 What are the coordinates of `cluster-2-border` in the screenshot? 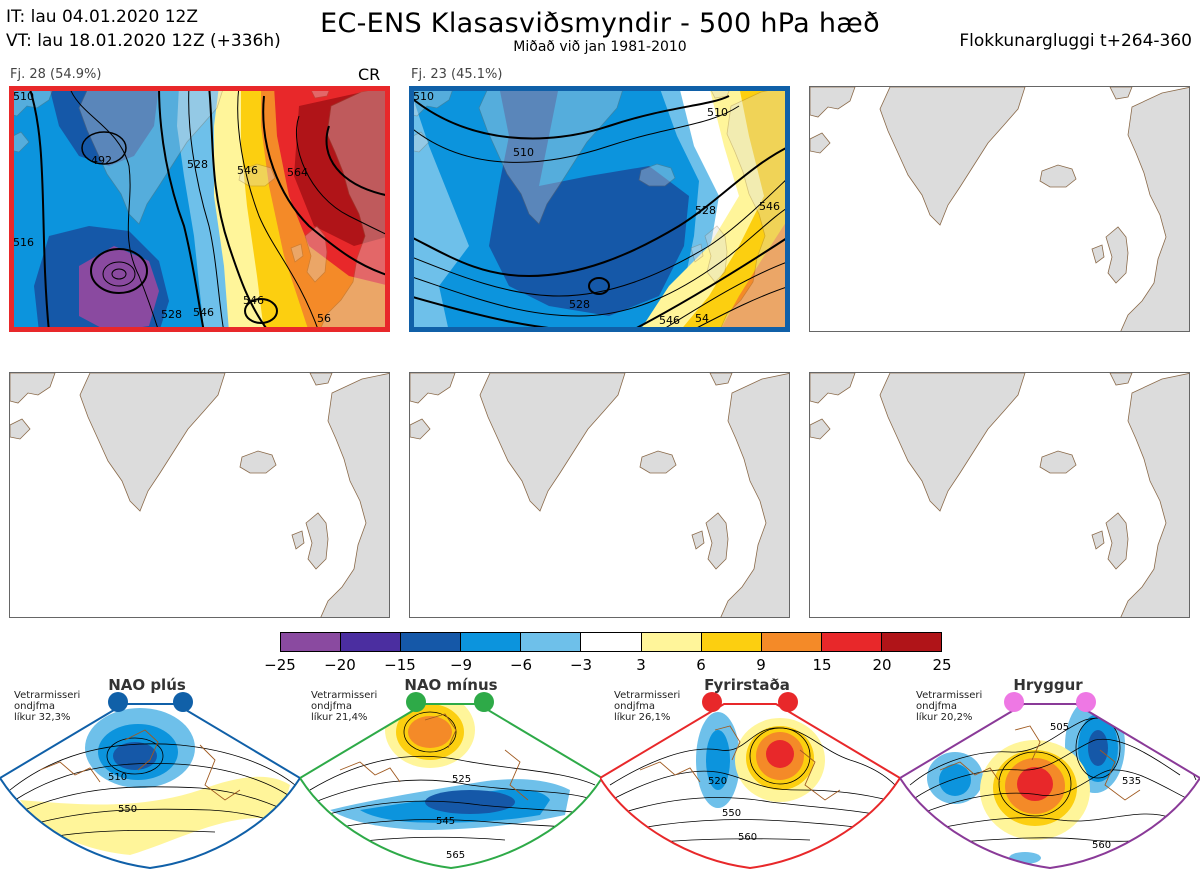 It's located at (599, 209).